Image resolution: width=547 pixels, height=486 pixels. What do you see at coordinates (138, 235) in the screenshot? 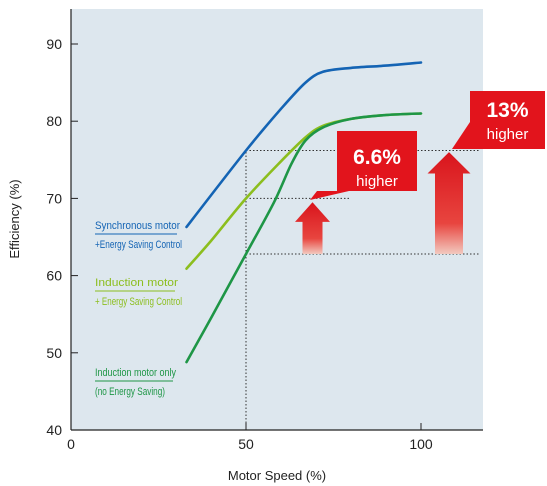
I see `series-label-0: Synchronous motor +Energy Saving Control` at bounding box center [138, 235].